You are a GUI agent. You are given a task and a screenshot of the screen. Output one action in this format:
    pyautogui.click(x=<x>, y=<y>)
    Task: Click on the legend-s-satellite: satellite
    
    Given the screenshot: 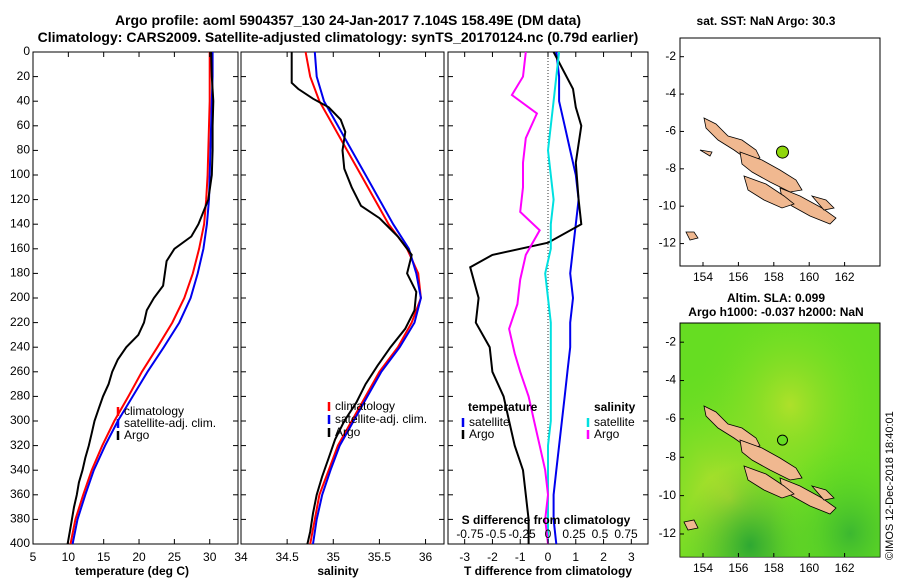 What is the action you would take?
    pyautogui.click(x=614, y=422)
    